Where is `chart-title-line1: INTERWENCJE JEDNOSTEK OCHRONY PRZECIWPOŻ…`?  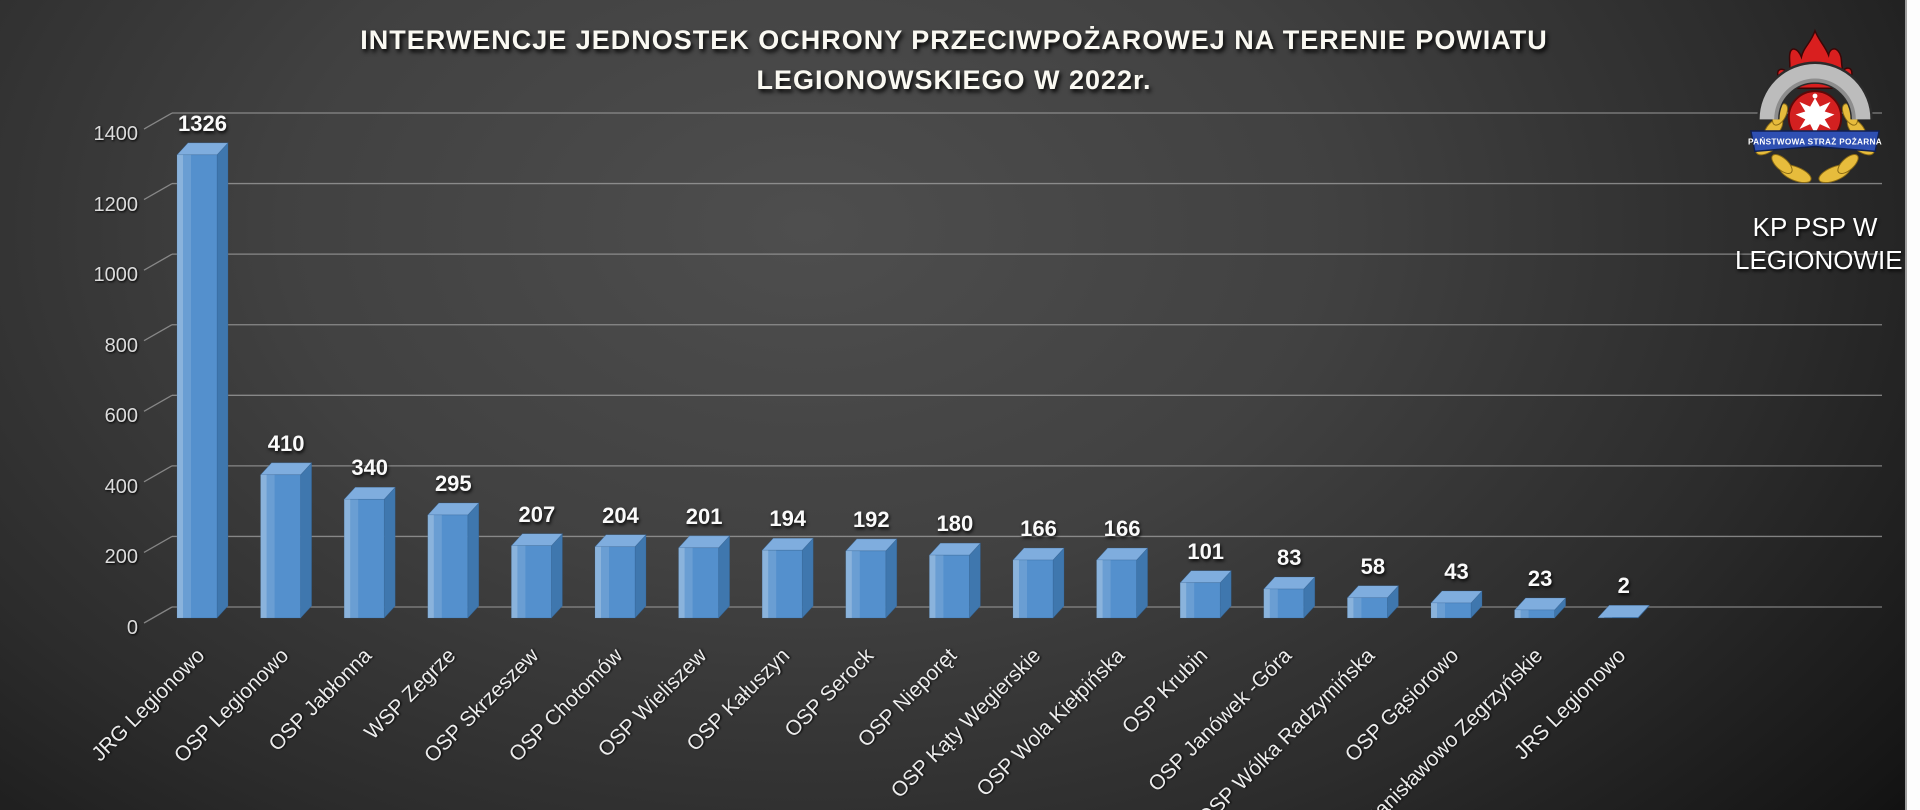 chart-title-line1: INTERWENCJE JEDNOSTEK OCHRONY PRZECIWPOŻ… is located at coordinates (954, 40).